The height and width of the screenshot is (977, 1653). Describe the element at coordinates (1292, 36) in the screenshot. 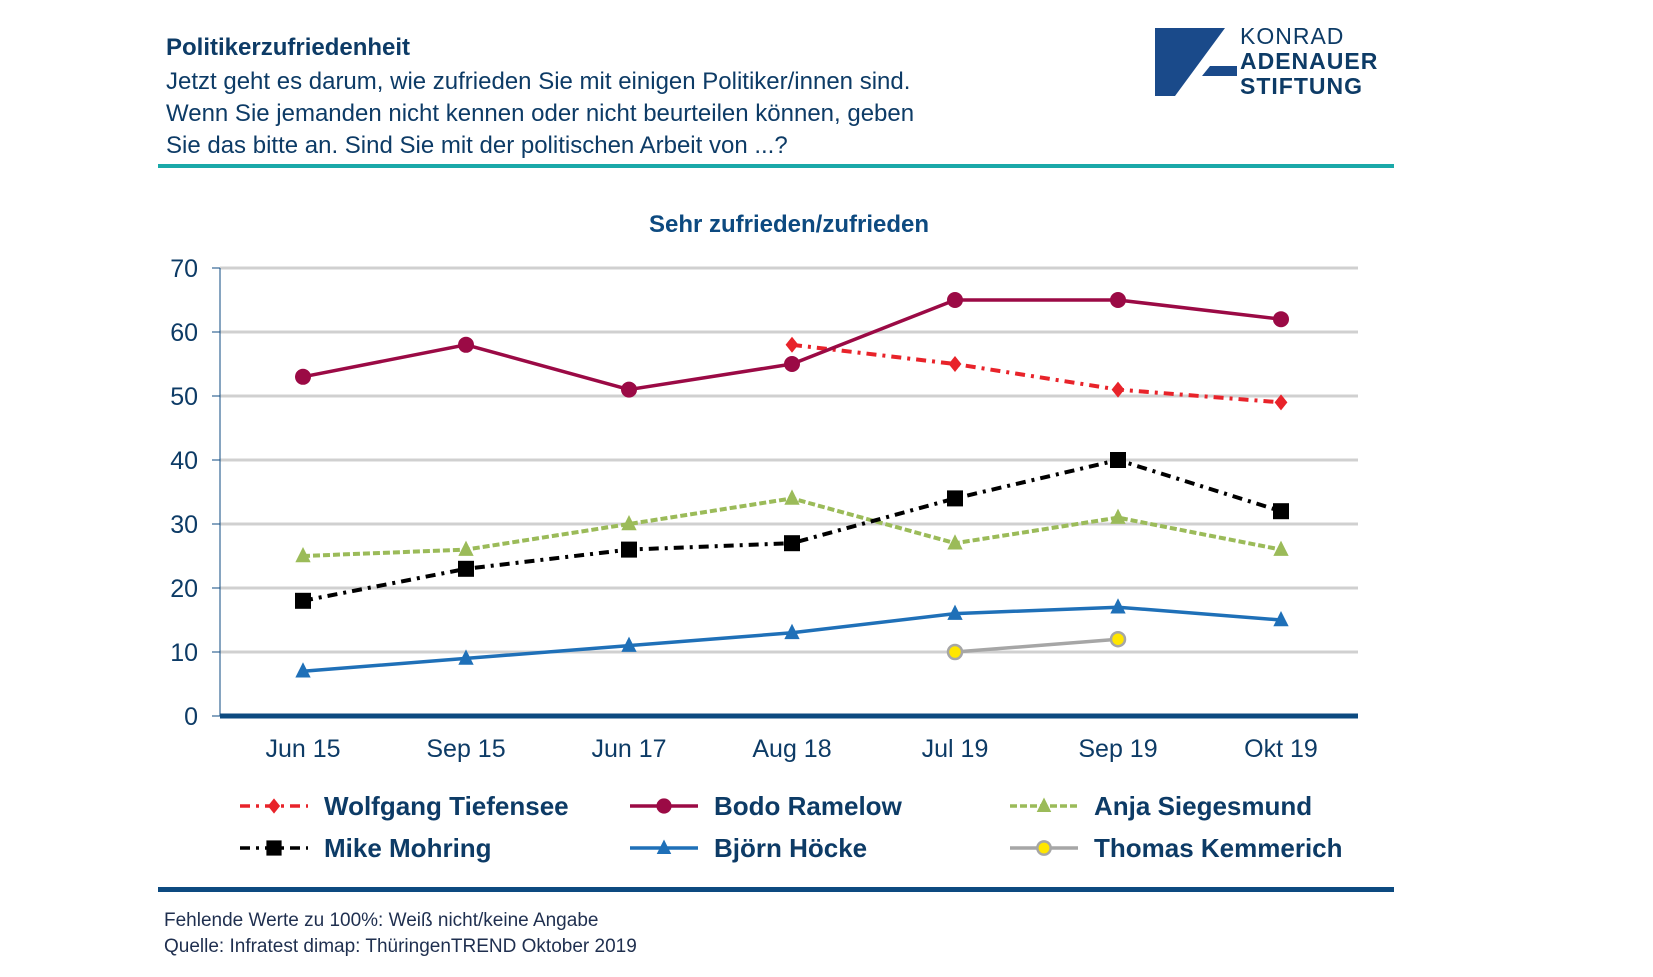

I see `logo-line: KONRAD` at that location.